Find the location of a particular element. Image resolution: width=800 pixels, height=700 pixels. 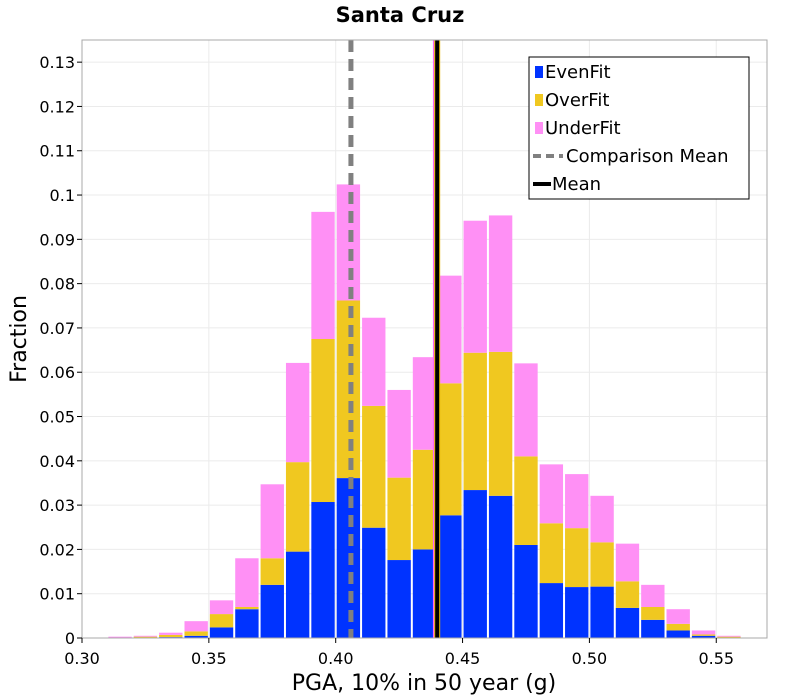

legend-label-overfit: OverFit is located at coordinates (577, 100).